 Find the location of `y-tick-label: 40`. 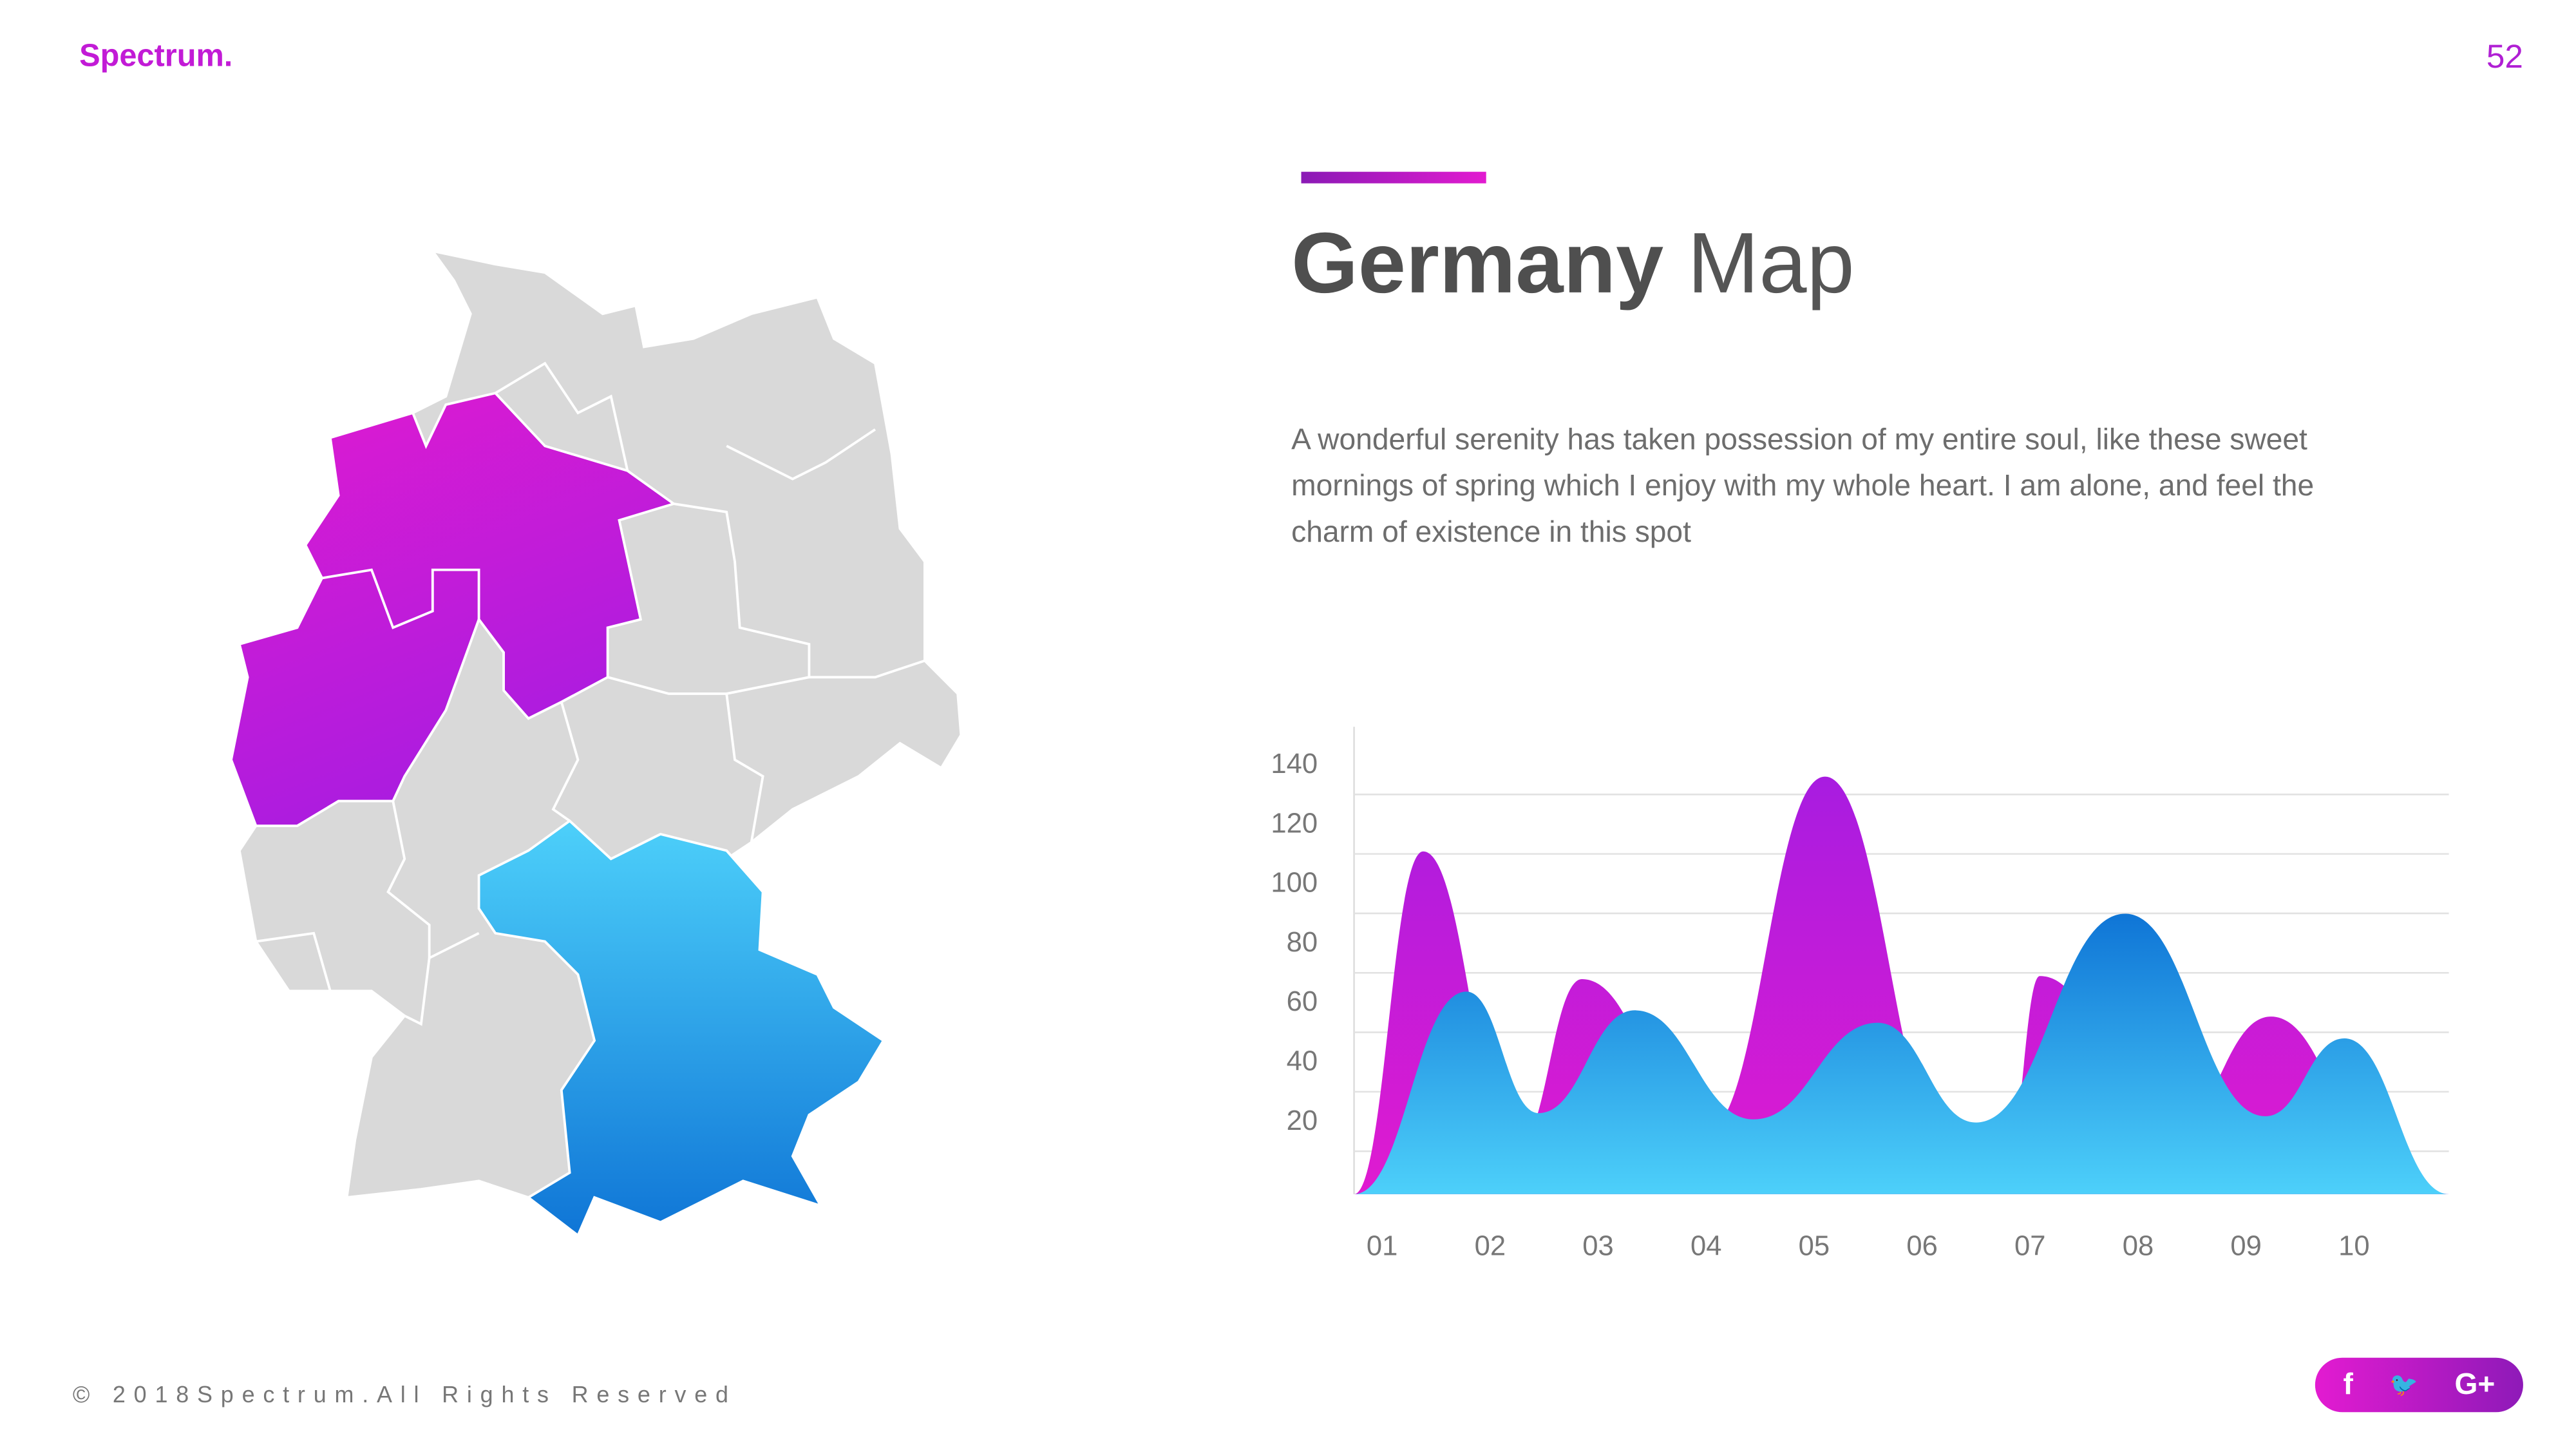

y-tick-label: 40 is located at coordinates (1302, 1061).